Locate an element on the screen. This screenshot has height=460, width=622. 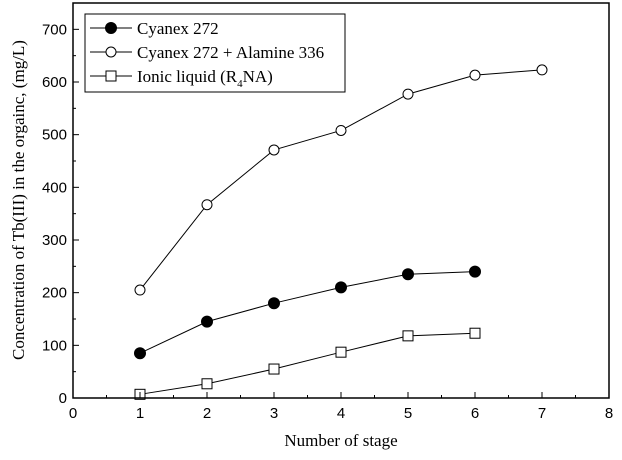
y-tick-label: 300 is located at coordinates (54, 240).